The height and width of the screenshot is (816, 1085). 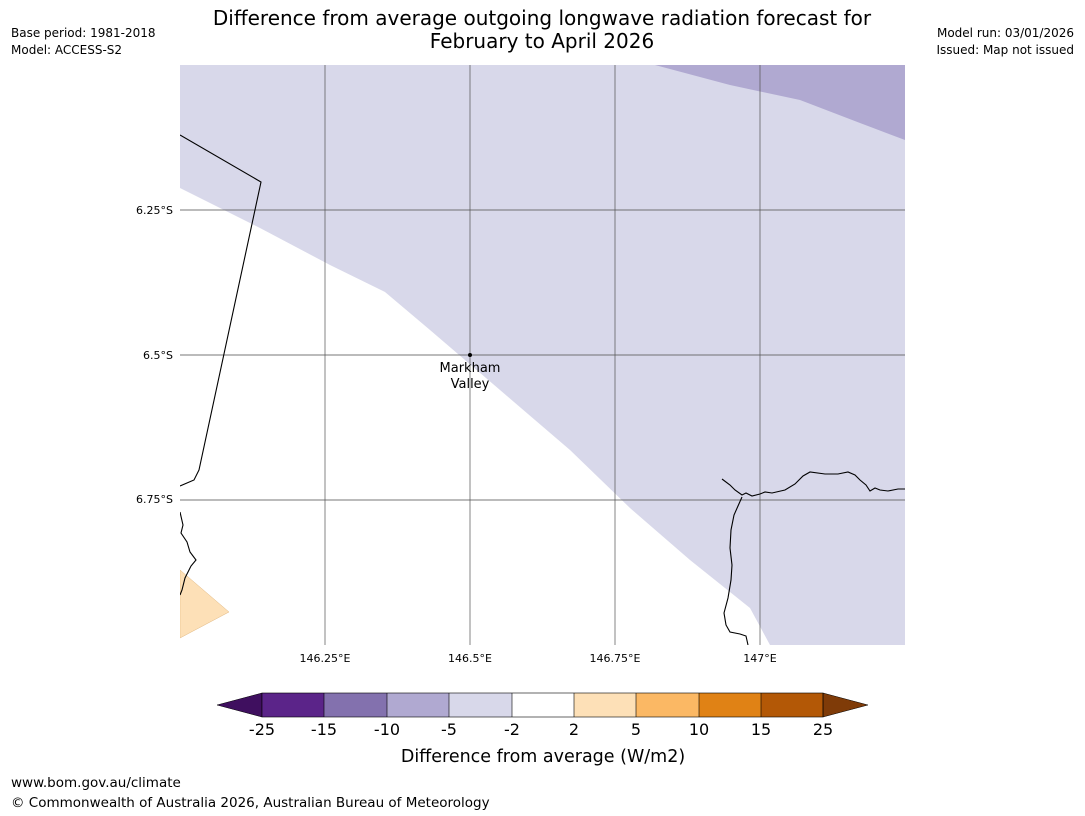 I want to click on model-run-text: Model run: 03/01/2026, so click(x=1005, y=33).